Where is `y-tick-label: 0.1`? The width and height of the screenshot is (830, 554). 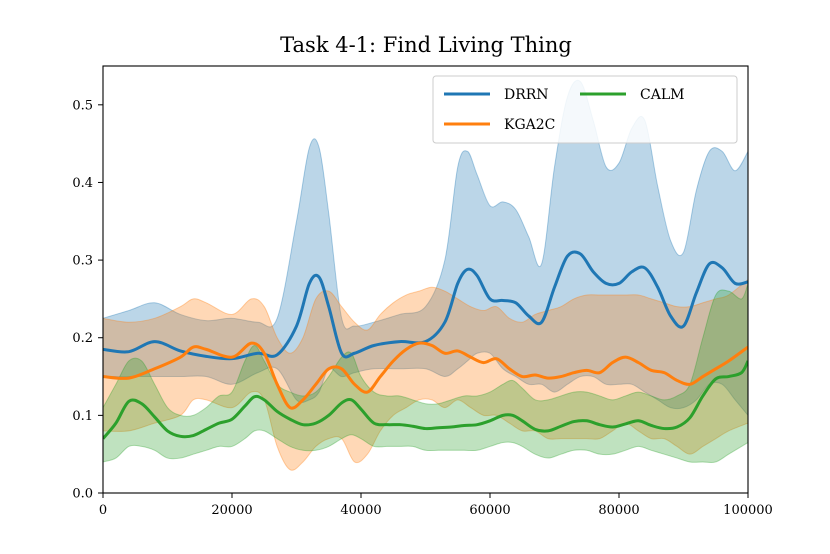 y-tick-label: 0.1 is located at coordinates (82, 416).